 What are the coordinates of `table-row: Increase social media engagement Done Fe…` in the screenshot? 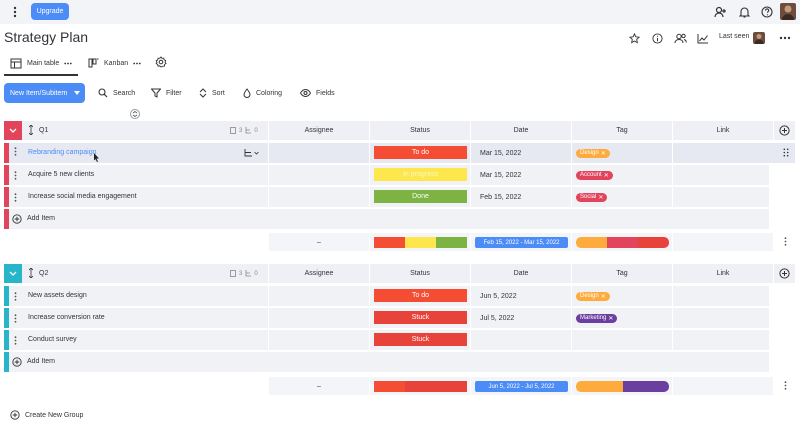 It's located at (386, 197).